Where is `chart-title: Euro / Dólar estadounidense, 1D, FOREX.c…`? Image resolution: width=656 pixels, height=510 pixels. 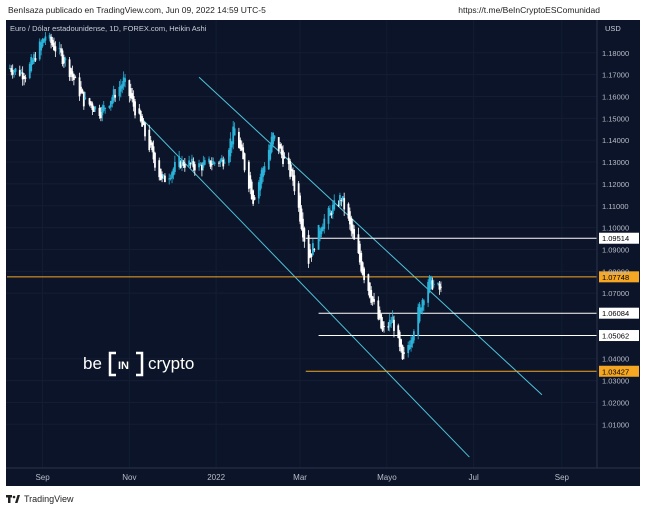
chart-title: Euro / Dólar estadounidense, 1D, FOREX.c… is located at coordinates (108, 28).